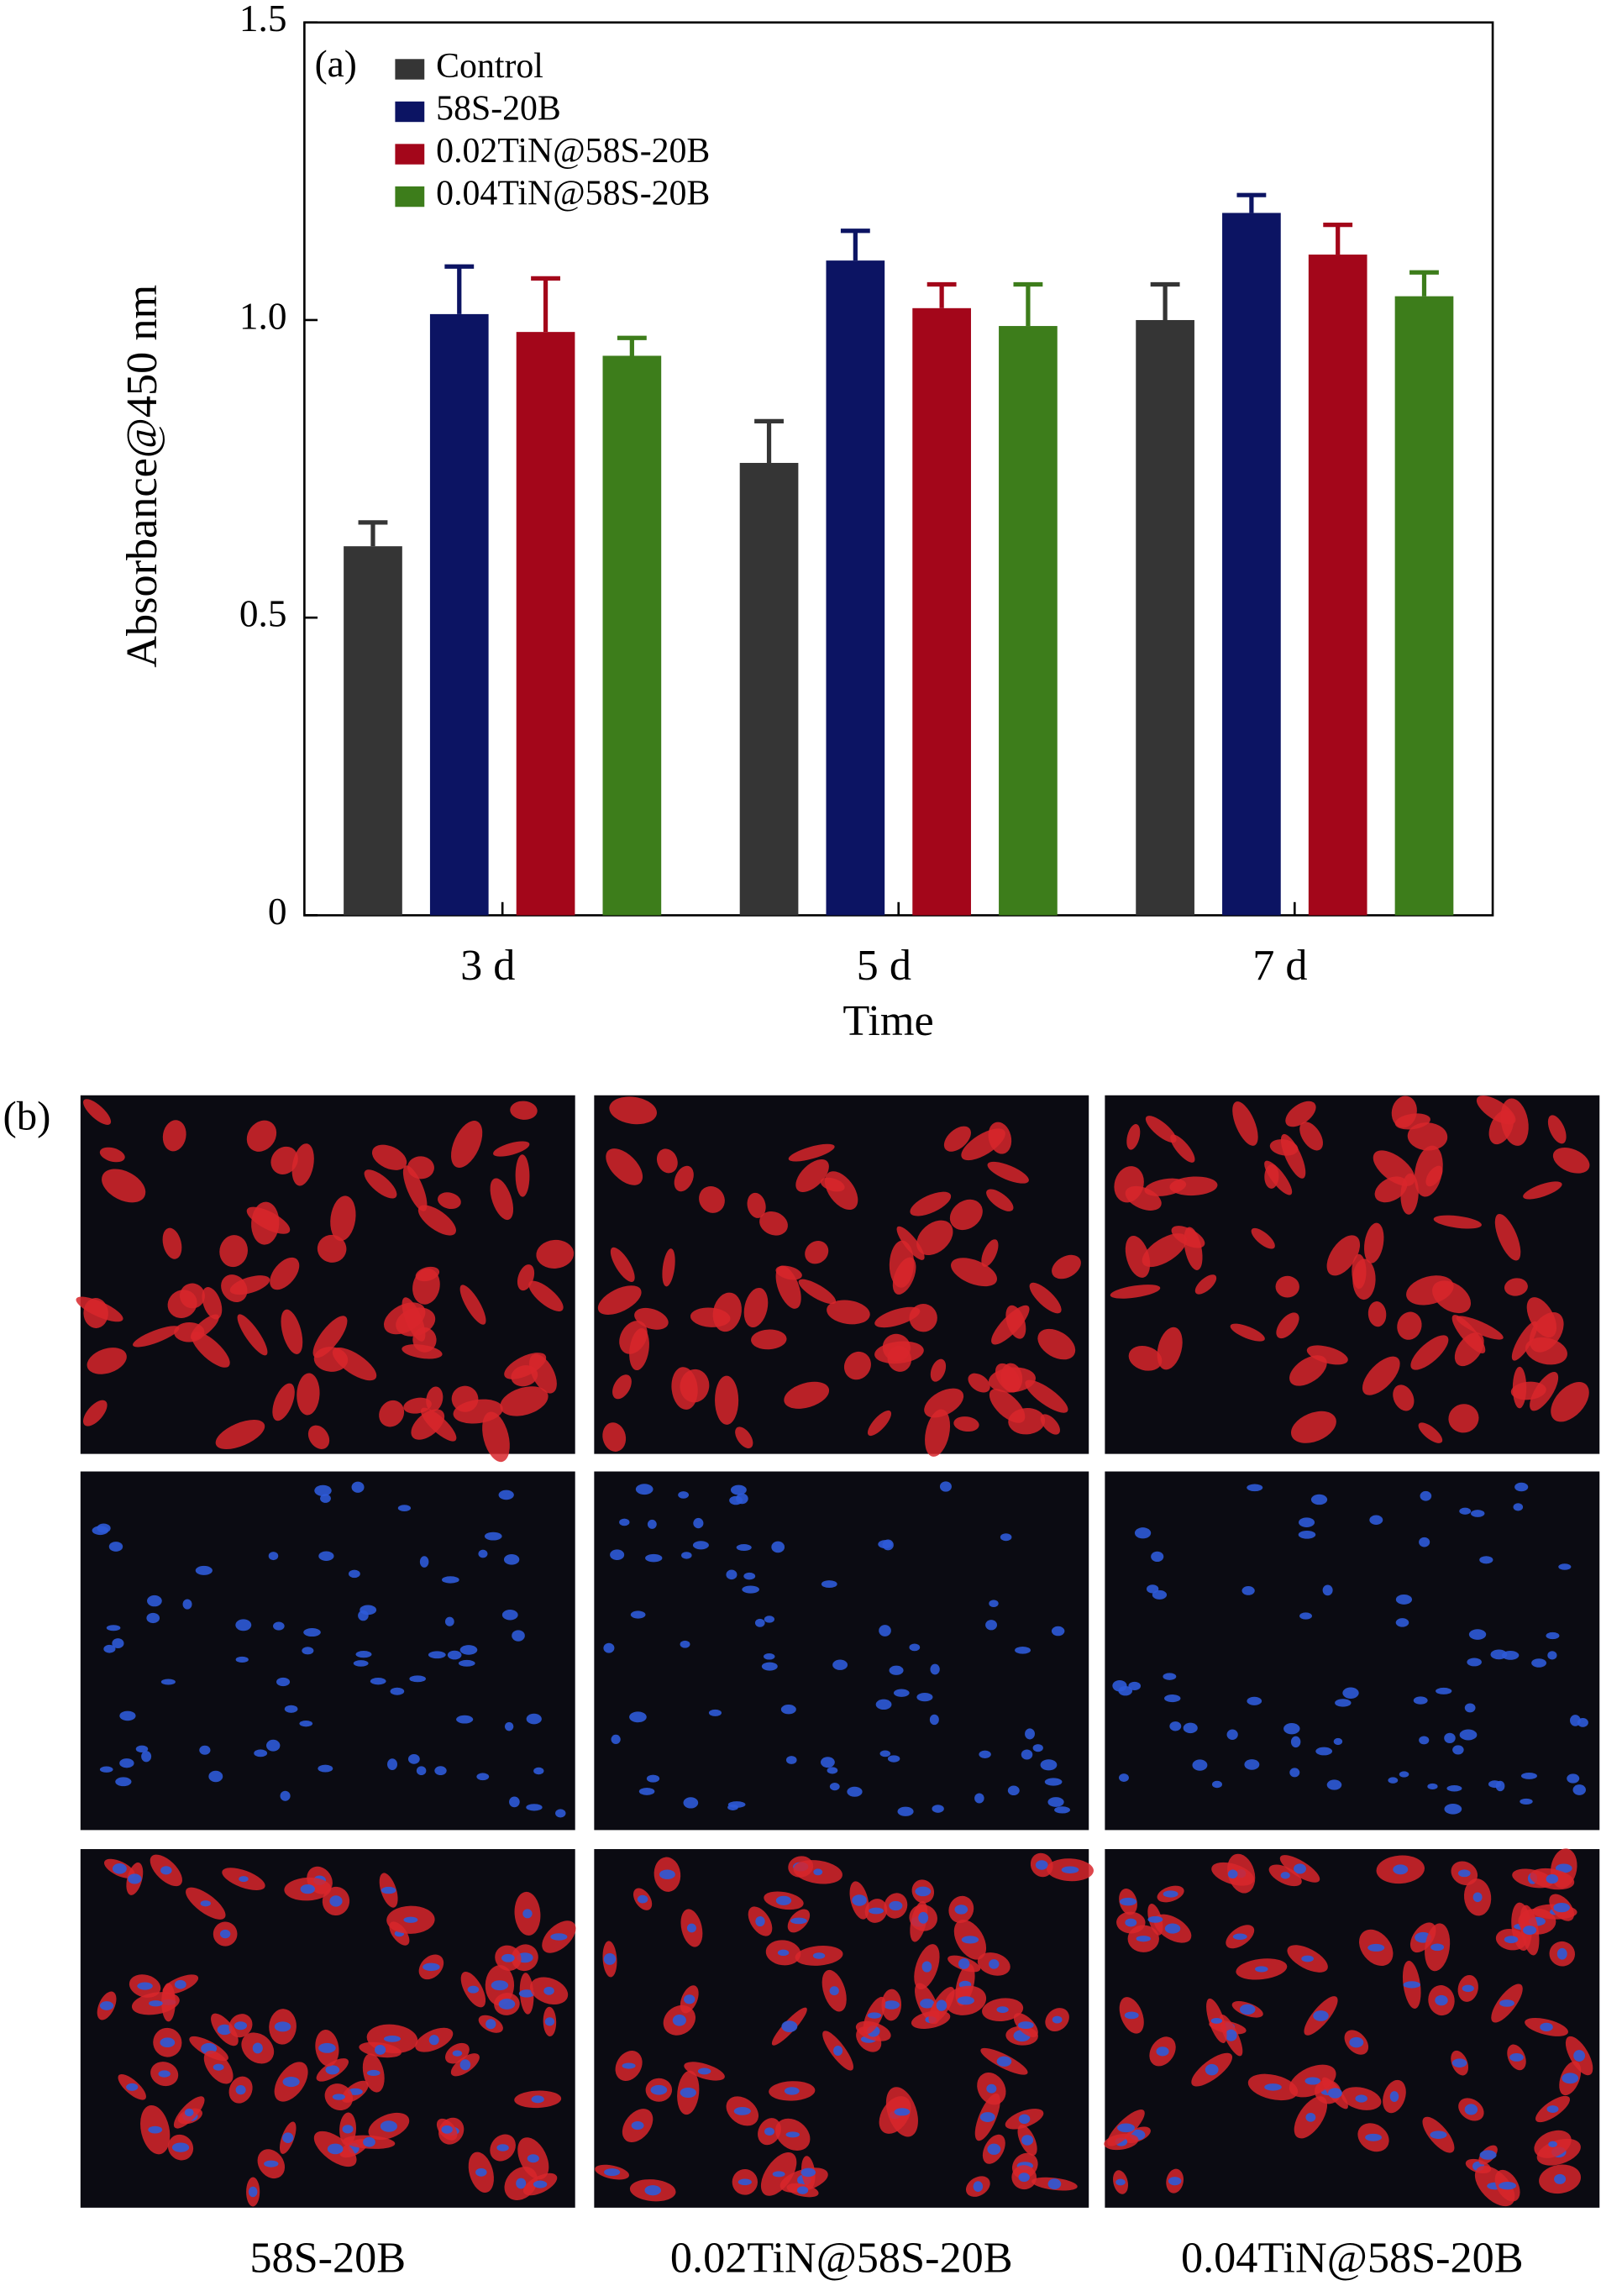 This screenshot has height=2296, width=1601. I want to click on y-tick-label: 0, so click(277, 912).